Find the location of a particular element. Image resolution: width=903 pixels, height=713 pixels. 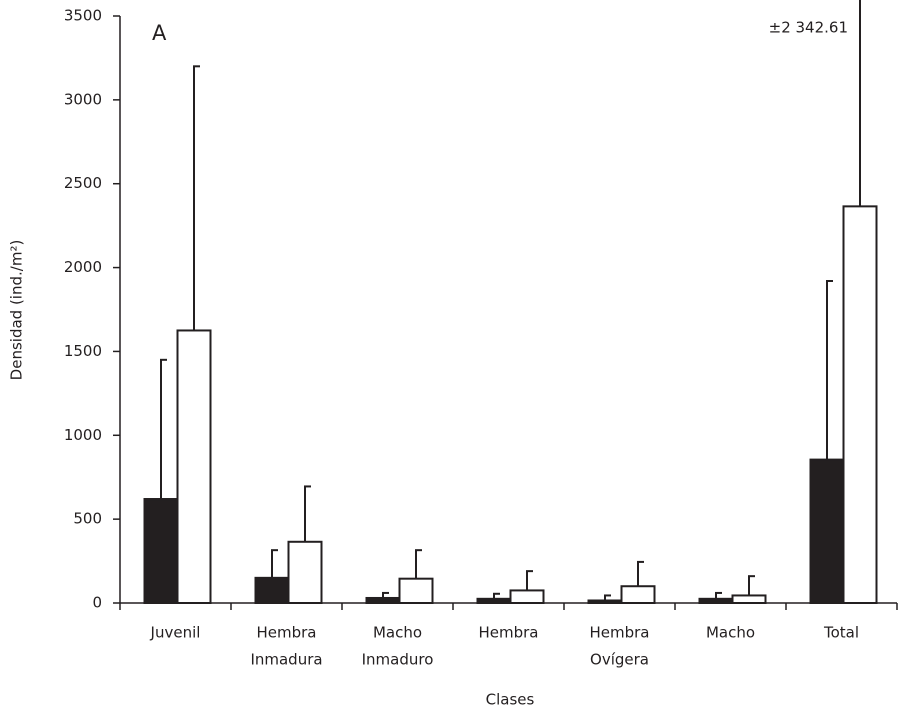

x-axis-label: Clases is located at coordinates (510, 700).